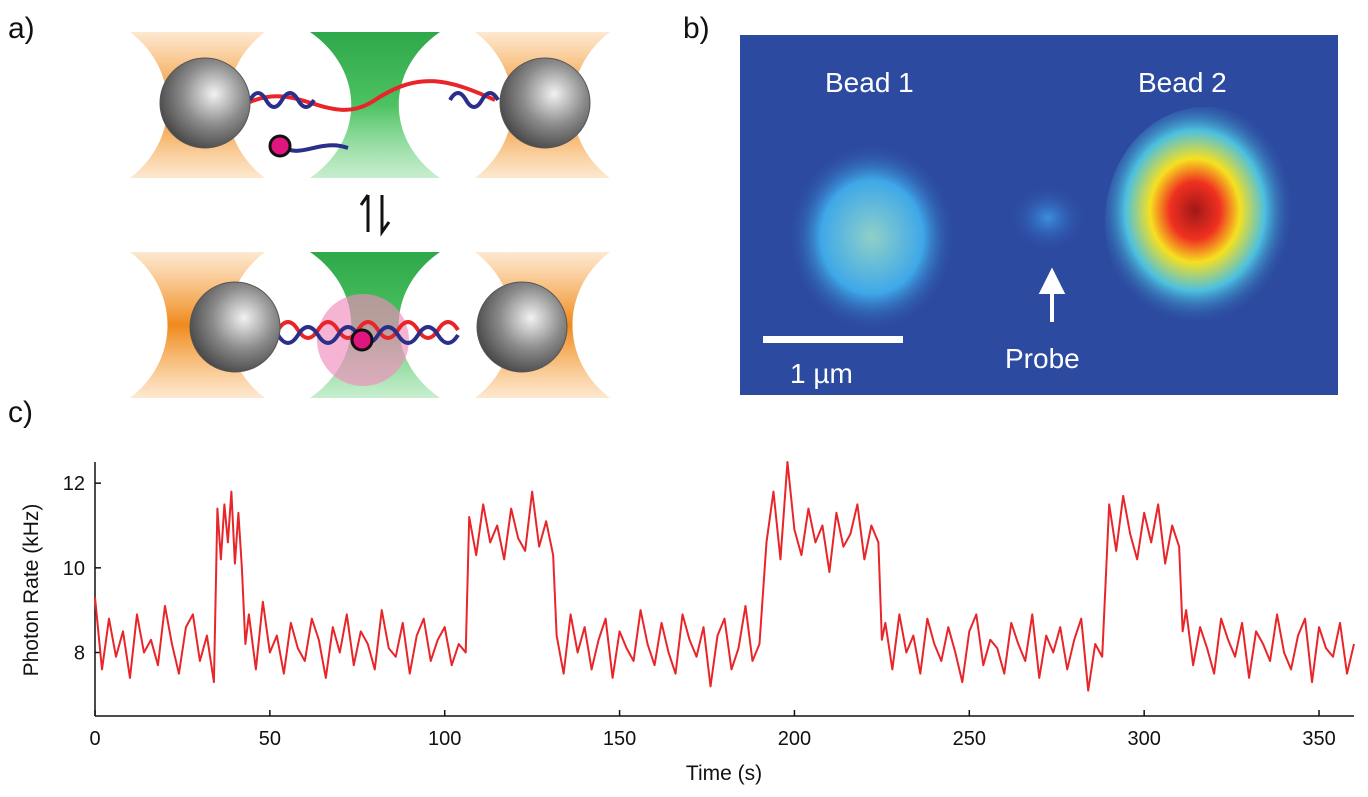  Describe the element at coordinates (833, 339) in the screenshot. I see `scale-bar` at that location.